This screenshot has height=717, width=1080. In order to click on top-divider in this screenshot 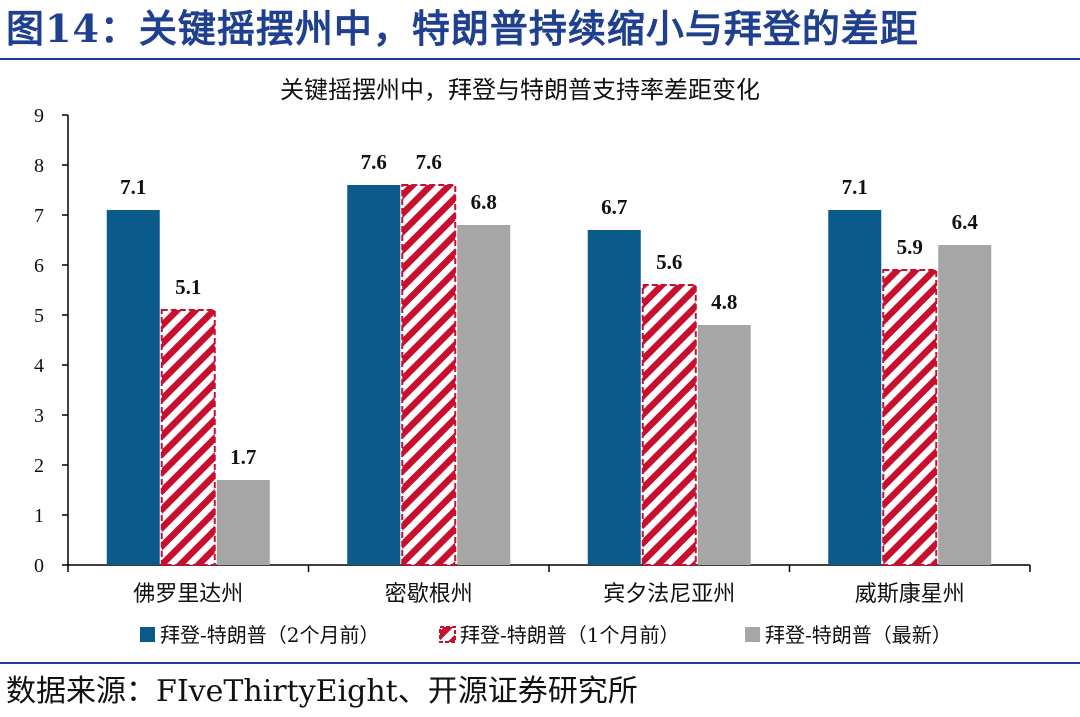, I will do `click(540, 59)`.